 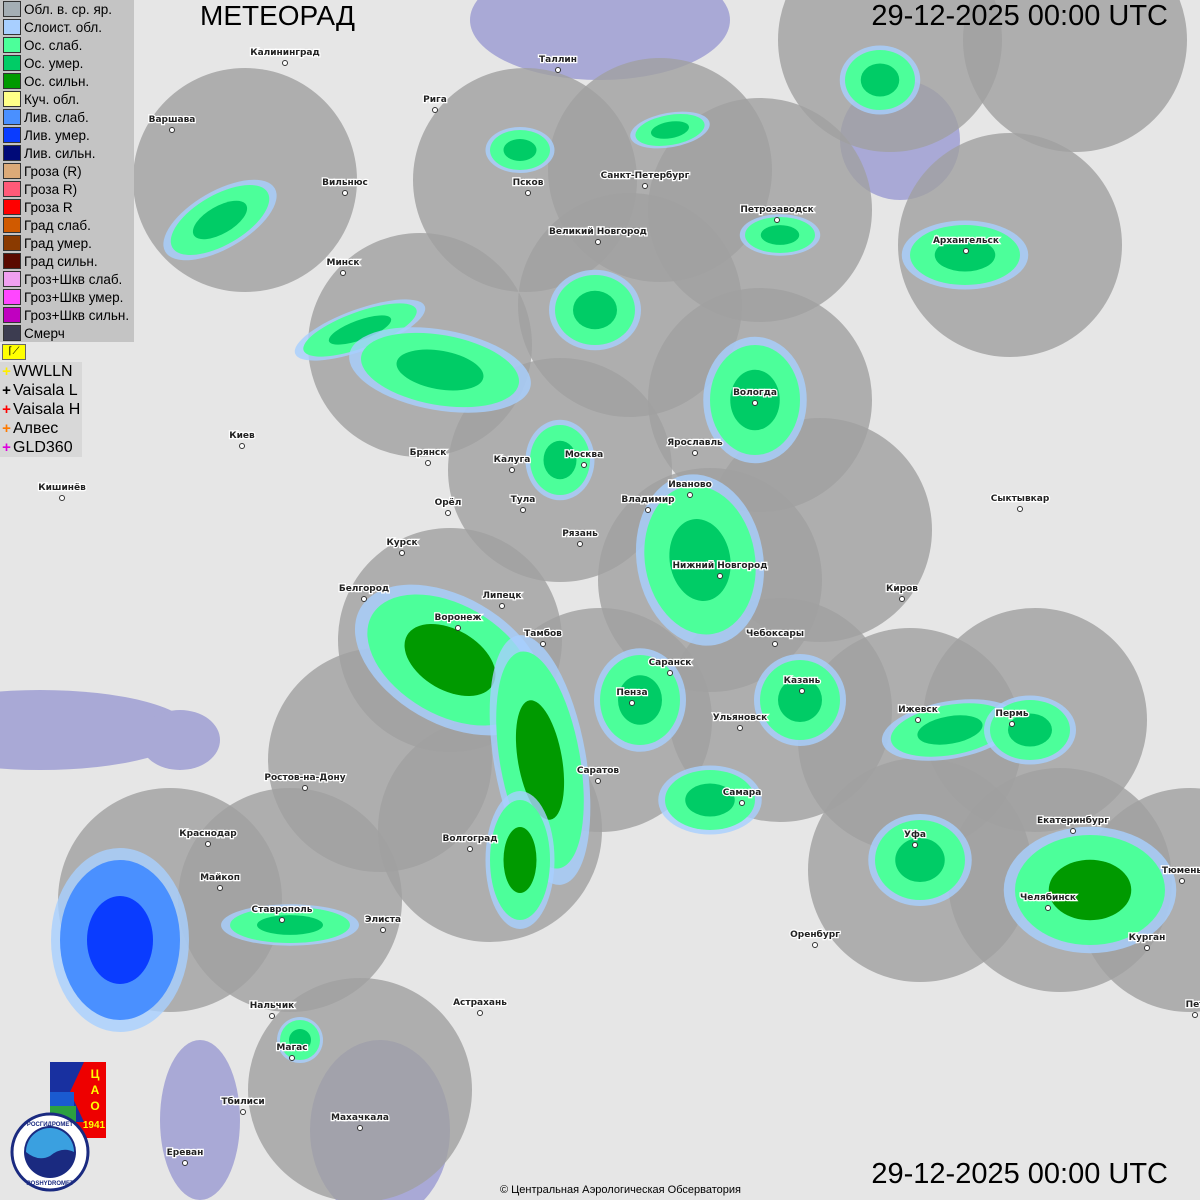 I want to click on city-marker: Киров, so click(x=902, y=592).